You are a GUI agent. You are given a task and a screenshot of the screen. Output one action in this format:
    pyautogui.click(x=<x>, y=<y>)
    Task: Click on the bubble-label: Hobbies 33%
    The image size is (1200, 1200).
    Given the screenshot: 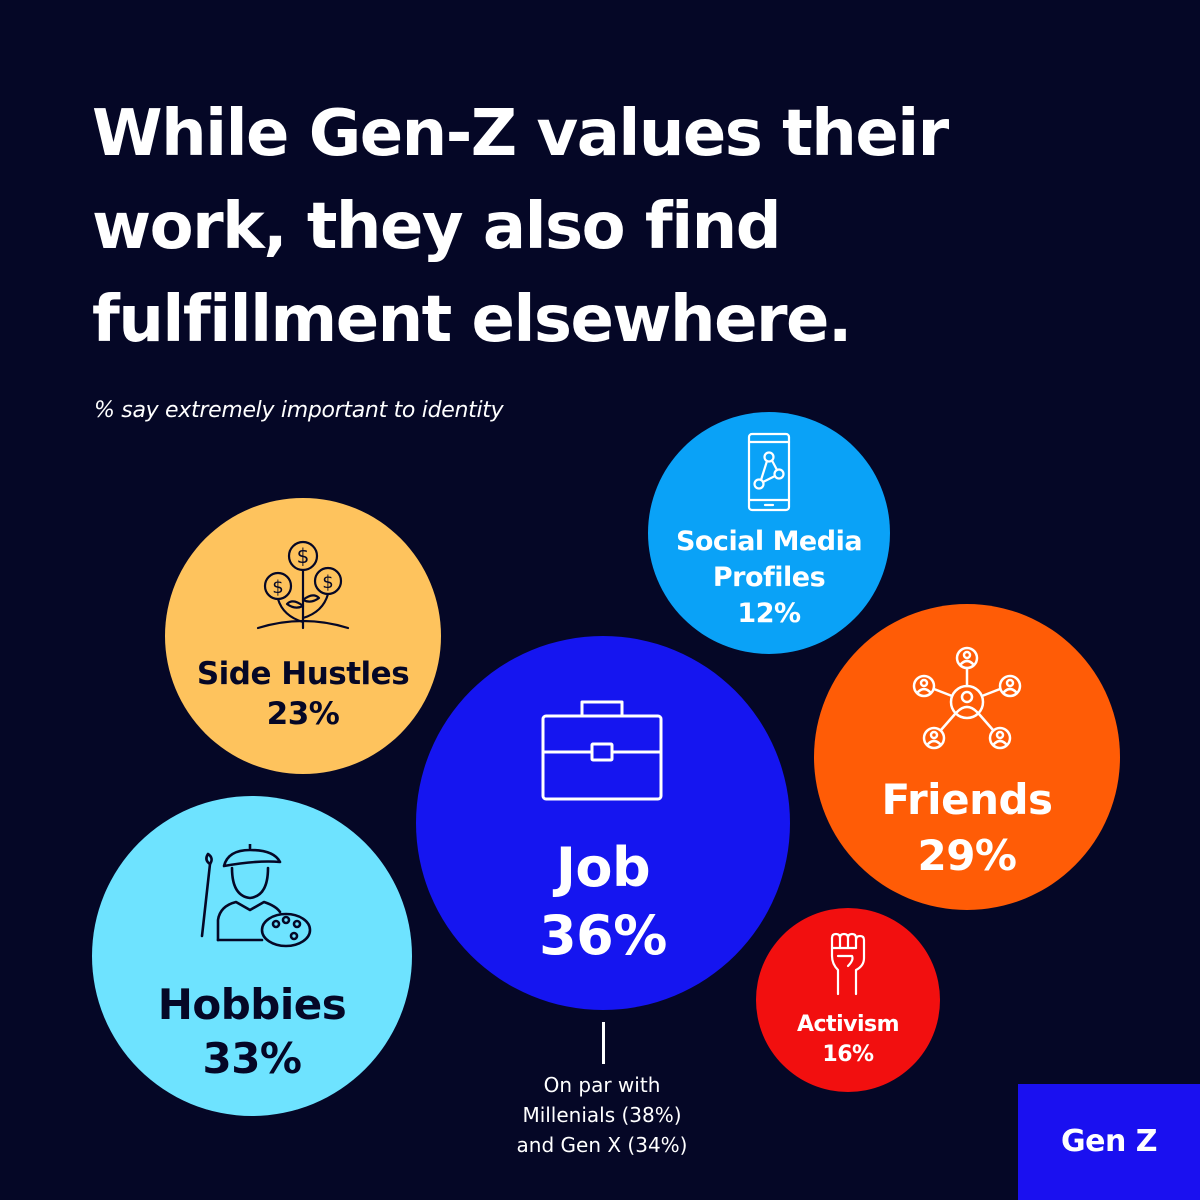 What is the action you would take?
    pyautogui.click(x=252, y=1032)
    